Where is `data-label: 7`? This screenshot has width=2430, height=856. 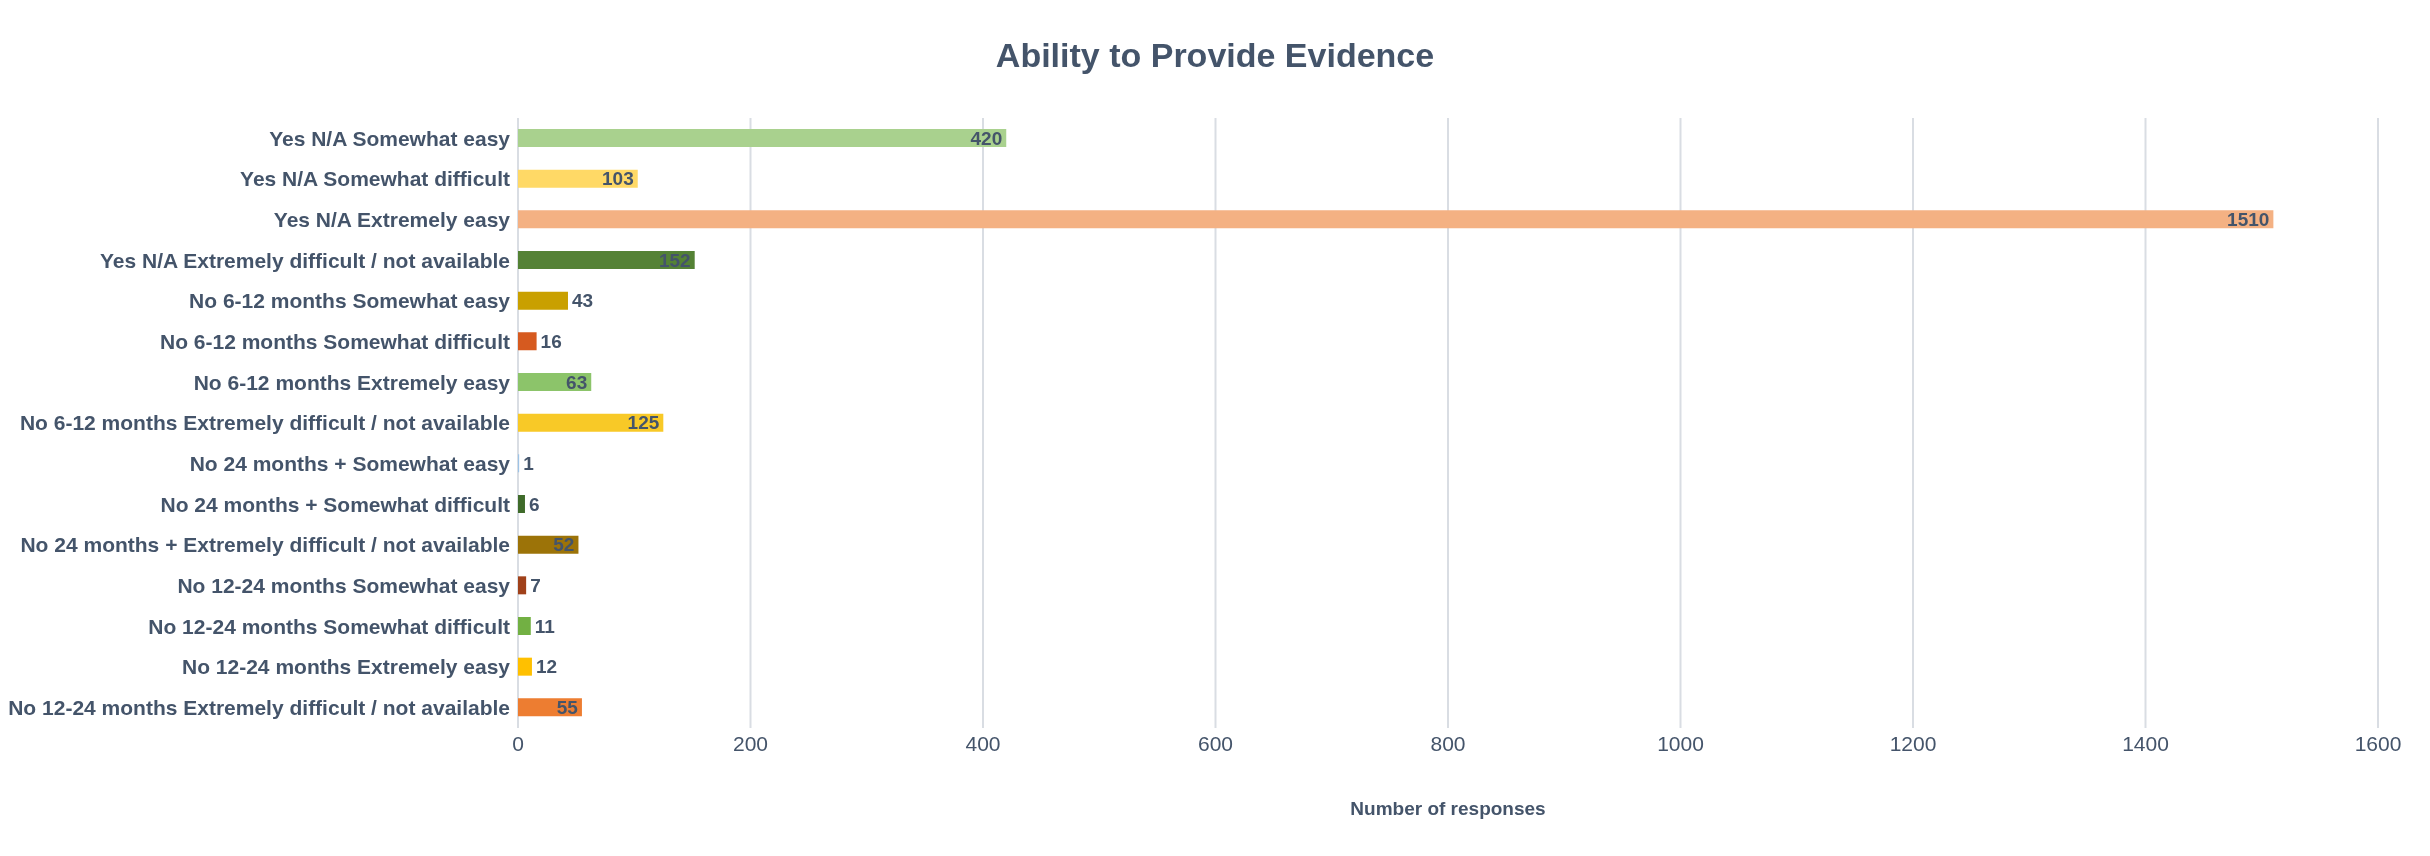
data-label: 7 is located at coordinates (535, 585).